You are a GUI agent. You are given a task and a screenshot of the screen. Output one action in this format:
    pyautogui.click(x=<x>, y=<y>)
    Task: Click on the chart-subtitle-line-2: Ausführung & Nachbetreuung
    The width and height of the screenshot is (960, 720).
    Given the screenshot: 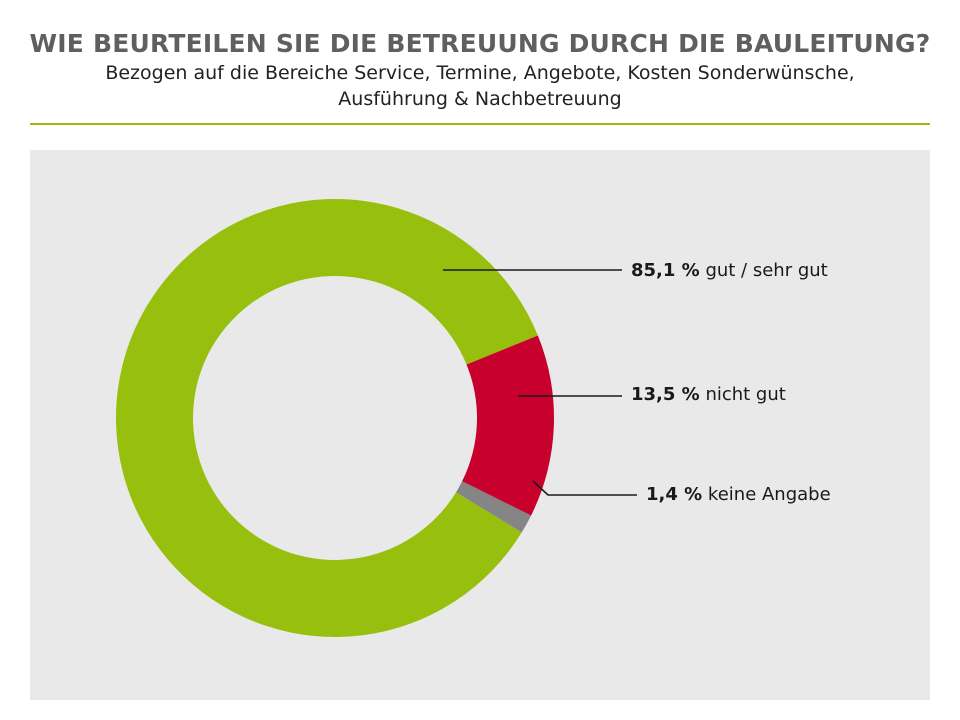 What is the action you would take?
    pyautogui.click(x=480, y=99)
    